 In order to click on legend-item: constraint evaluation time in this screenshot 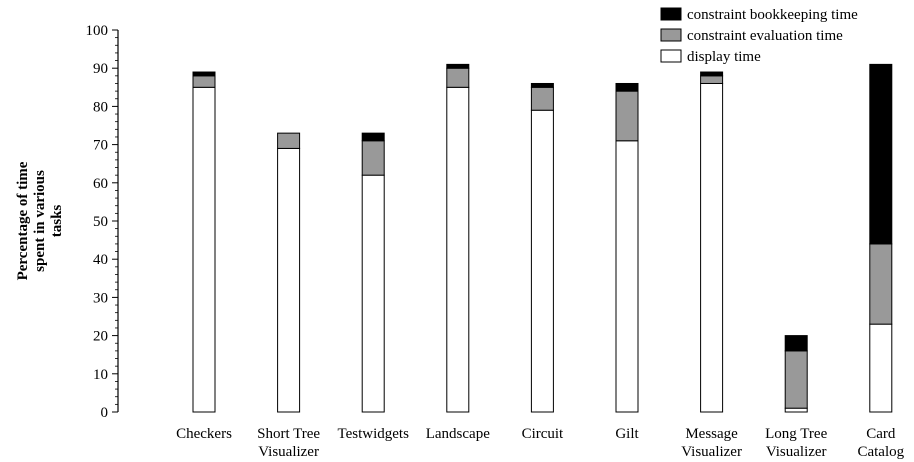, I will do `click(751, 36)`.